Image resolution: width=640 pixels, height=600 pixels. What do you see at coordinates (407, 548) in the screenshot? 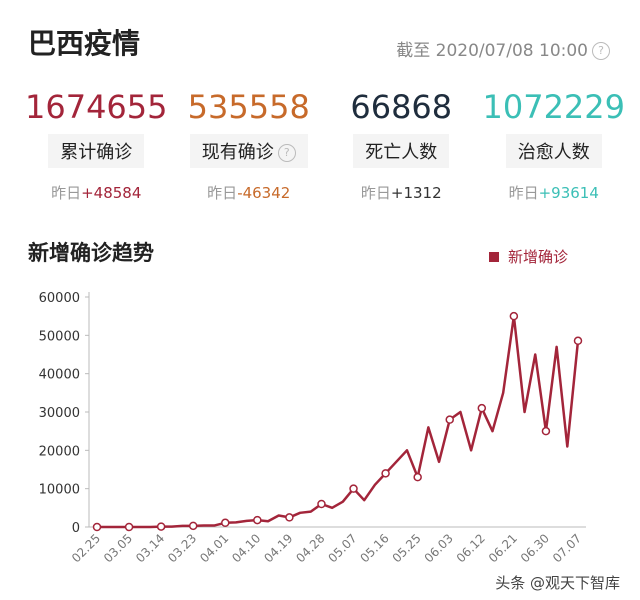
I see `x-tick-label: 05.25` at bounding box center [407, 548].